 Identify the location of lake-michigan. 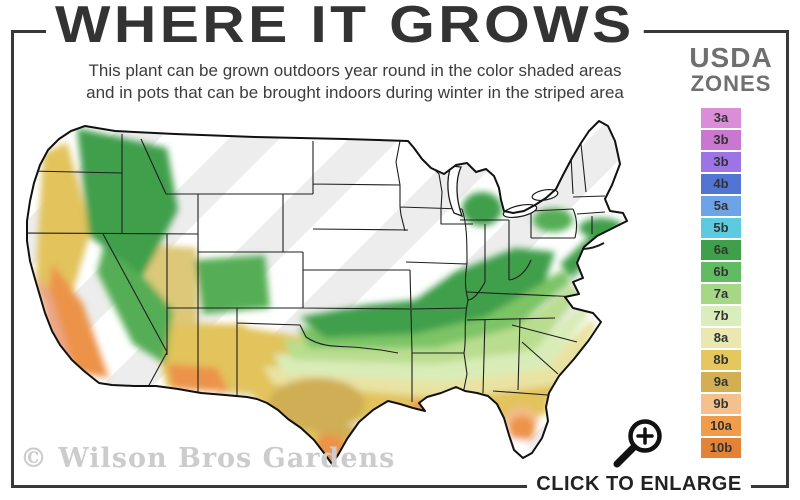
(455, 191).